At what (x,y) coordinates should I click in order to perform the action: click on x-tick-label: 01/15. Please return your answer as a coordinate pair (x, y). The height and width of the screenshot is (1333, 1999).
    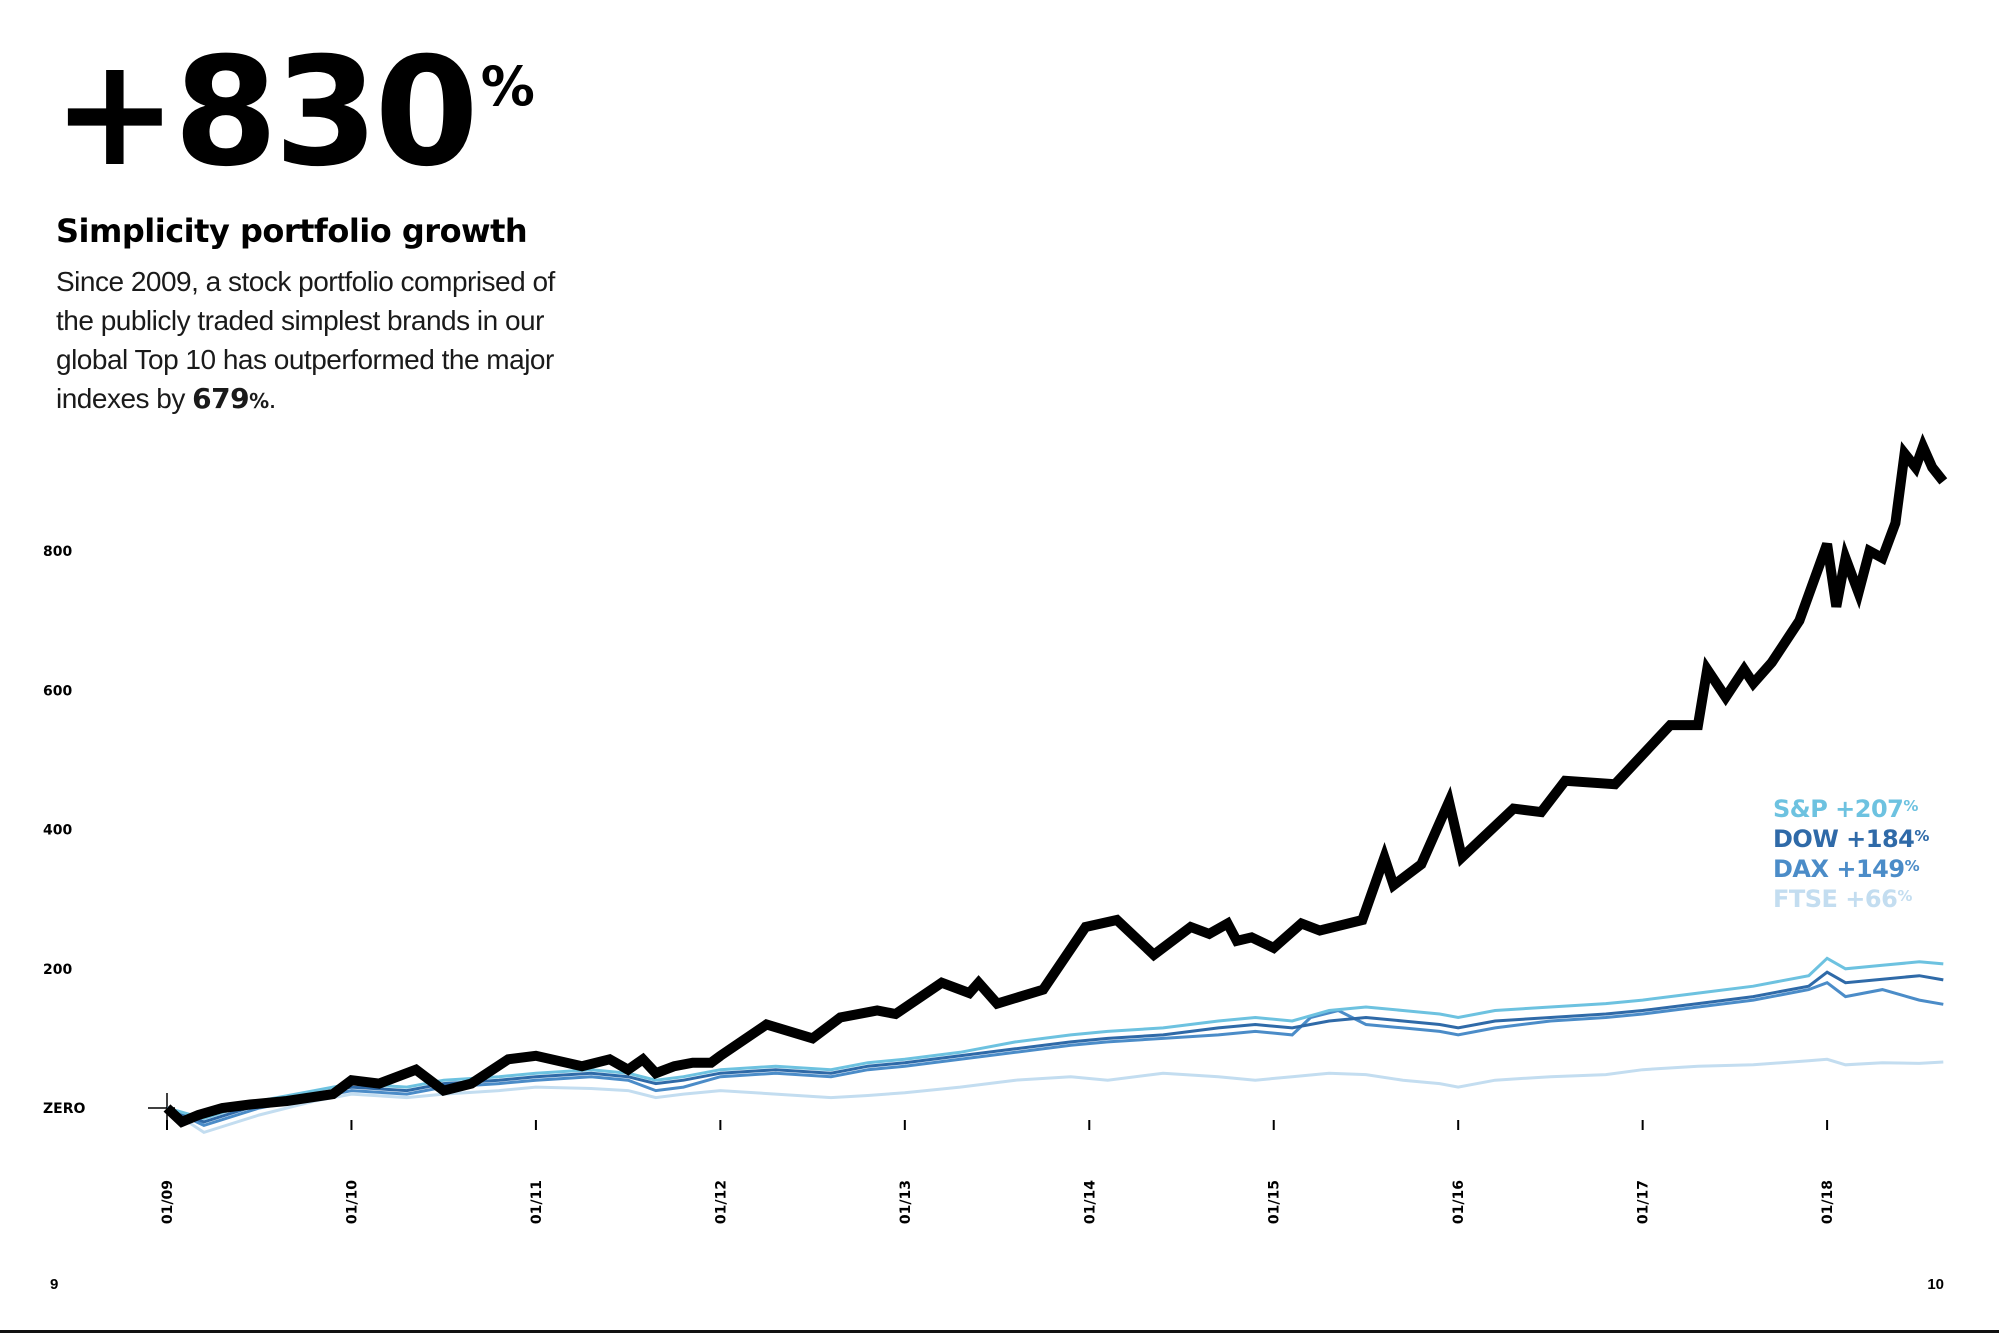
    Looking at the image, I should click on (1275, 1202).